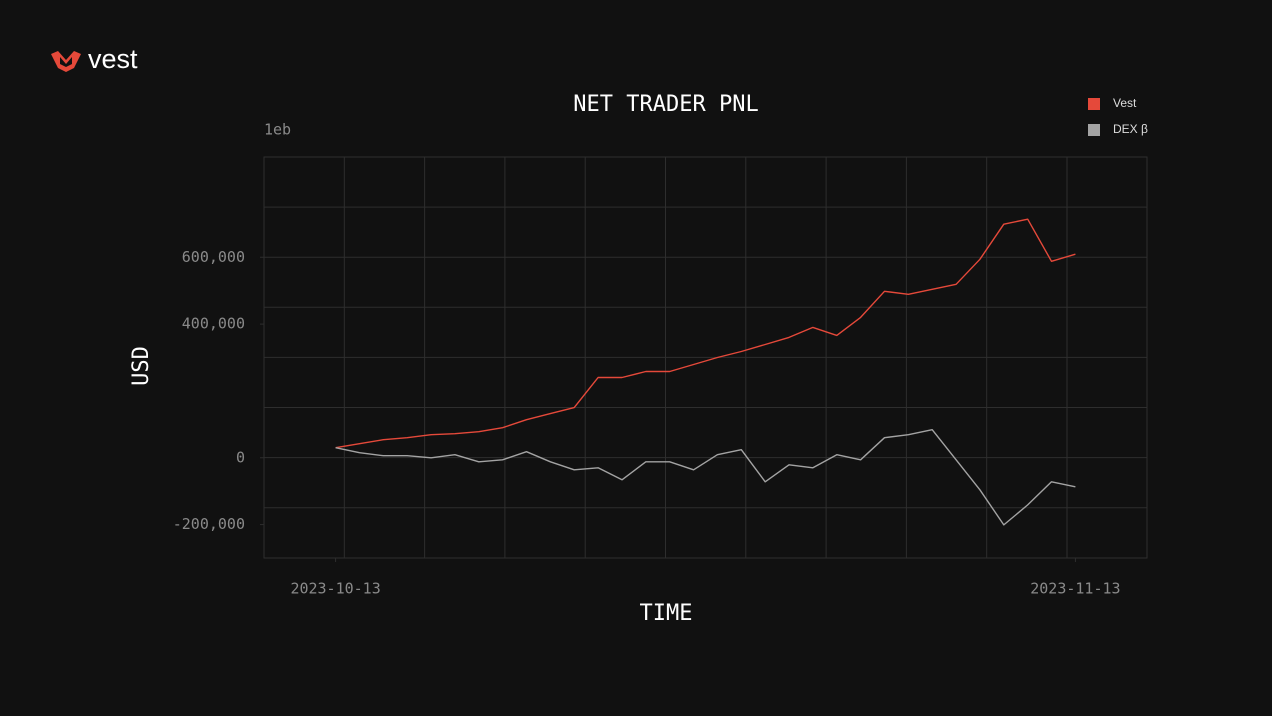 Image resolution: width=1272 pixels, height=716 pixels. I want to click on series-line, so click(705, 477).